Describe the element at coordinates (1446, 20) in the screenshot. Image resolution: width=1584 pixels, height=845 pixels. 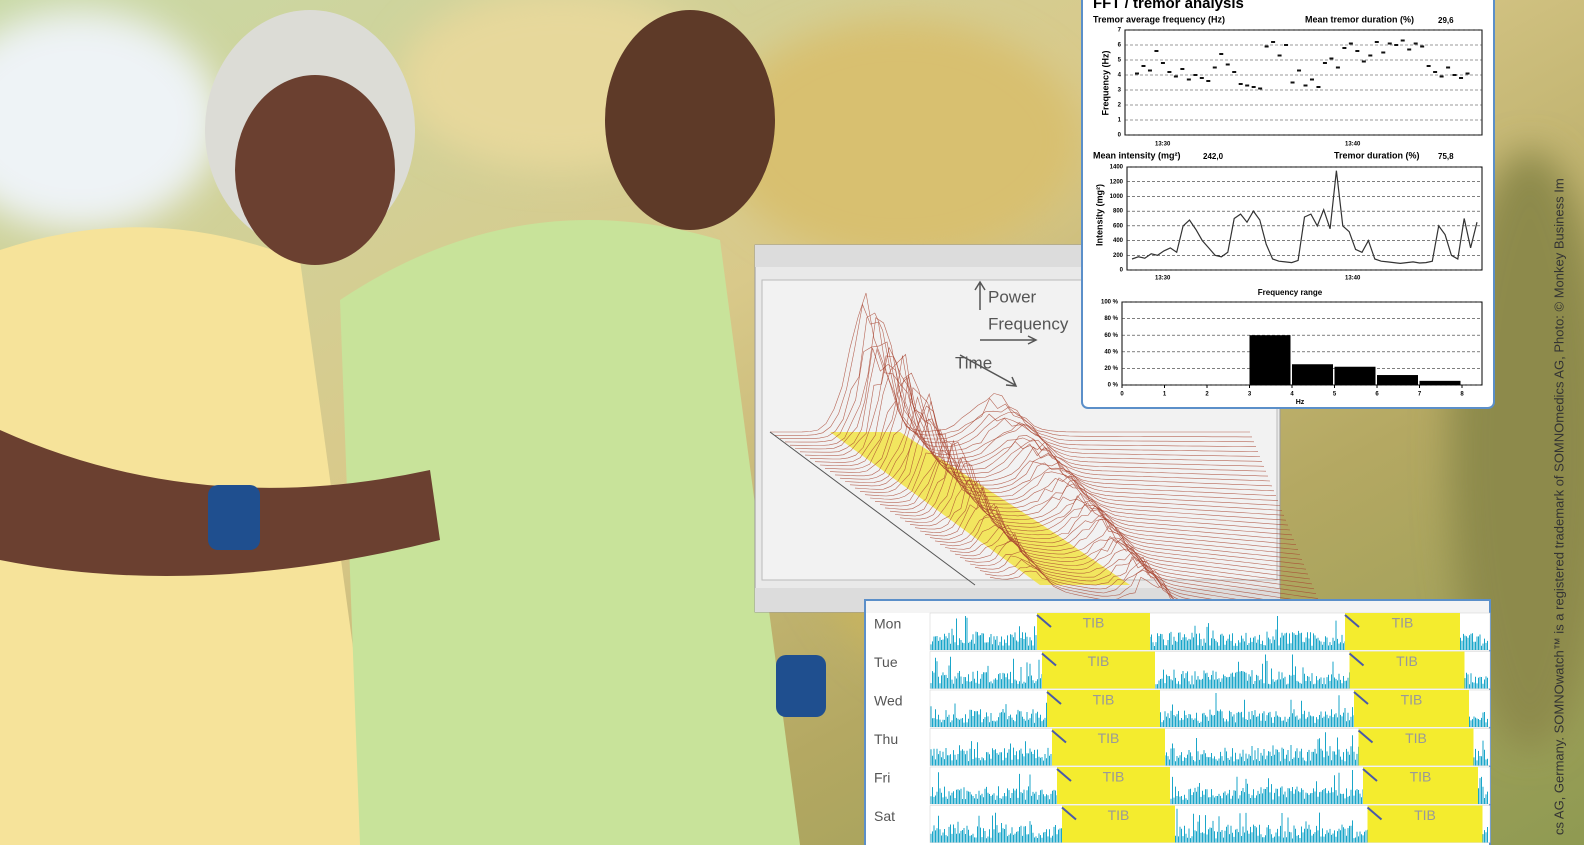
I see `chart-value: 29,6` at that location.